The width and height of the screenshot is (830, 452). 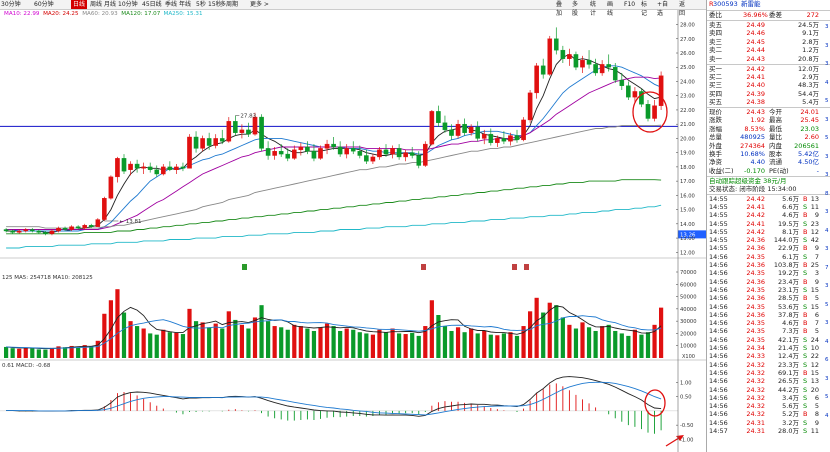 I want to click on tab-11: 多周期, so click(x=229, y=4).